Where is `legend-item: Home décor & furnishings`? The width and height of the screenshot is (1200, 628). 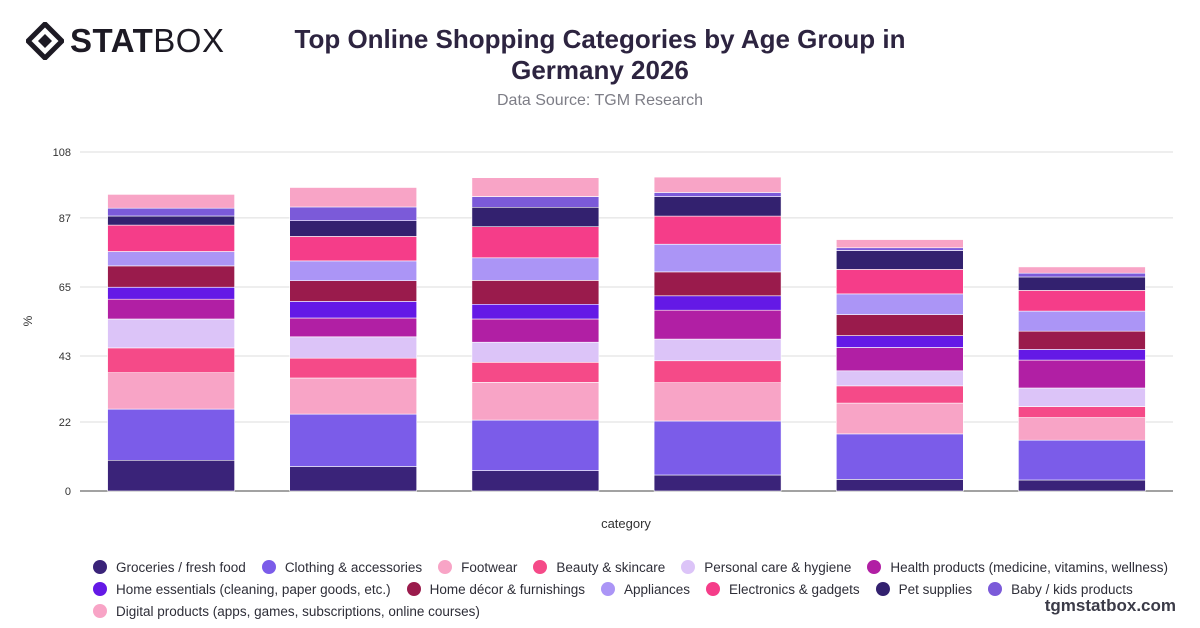
legend-item: Home décor & furnishings is located at coordinates (495, 589).